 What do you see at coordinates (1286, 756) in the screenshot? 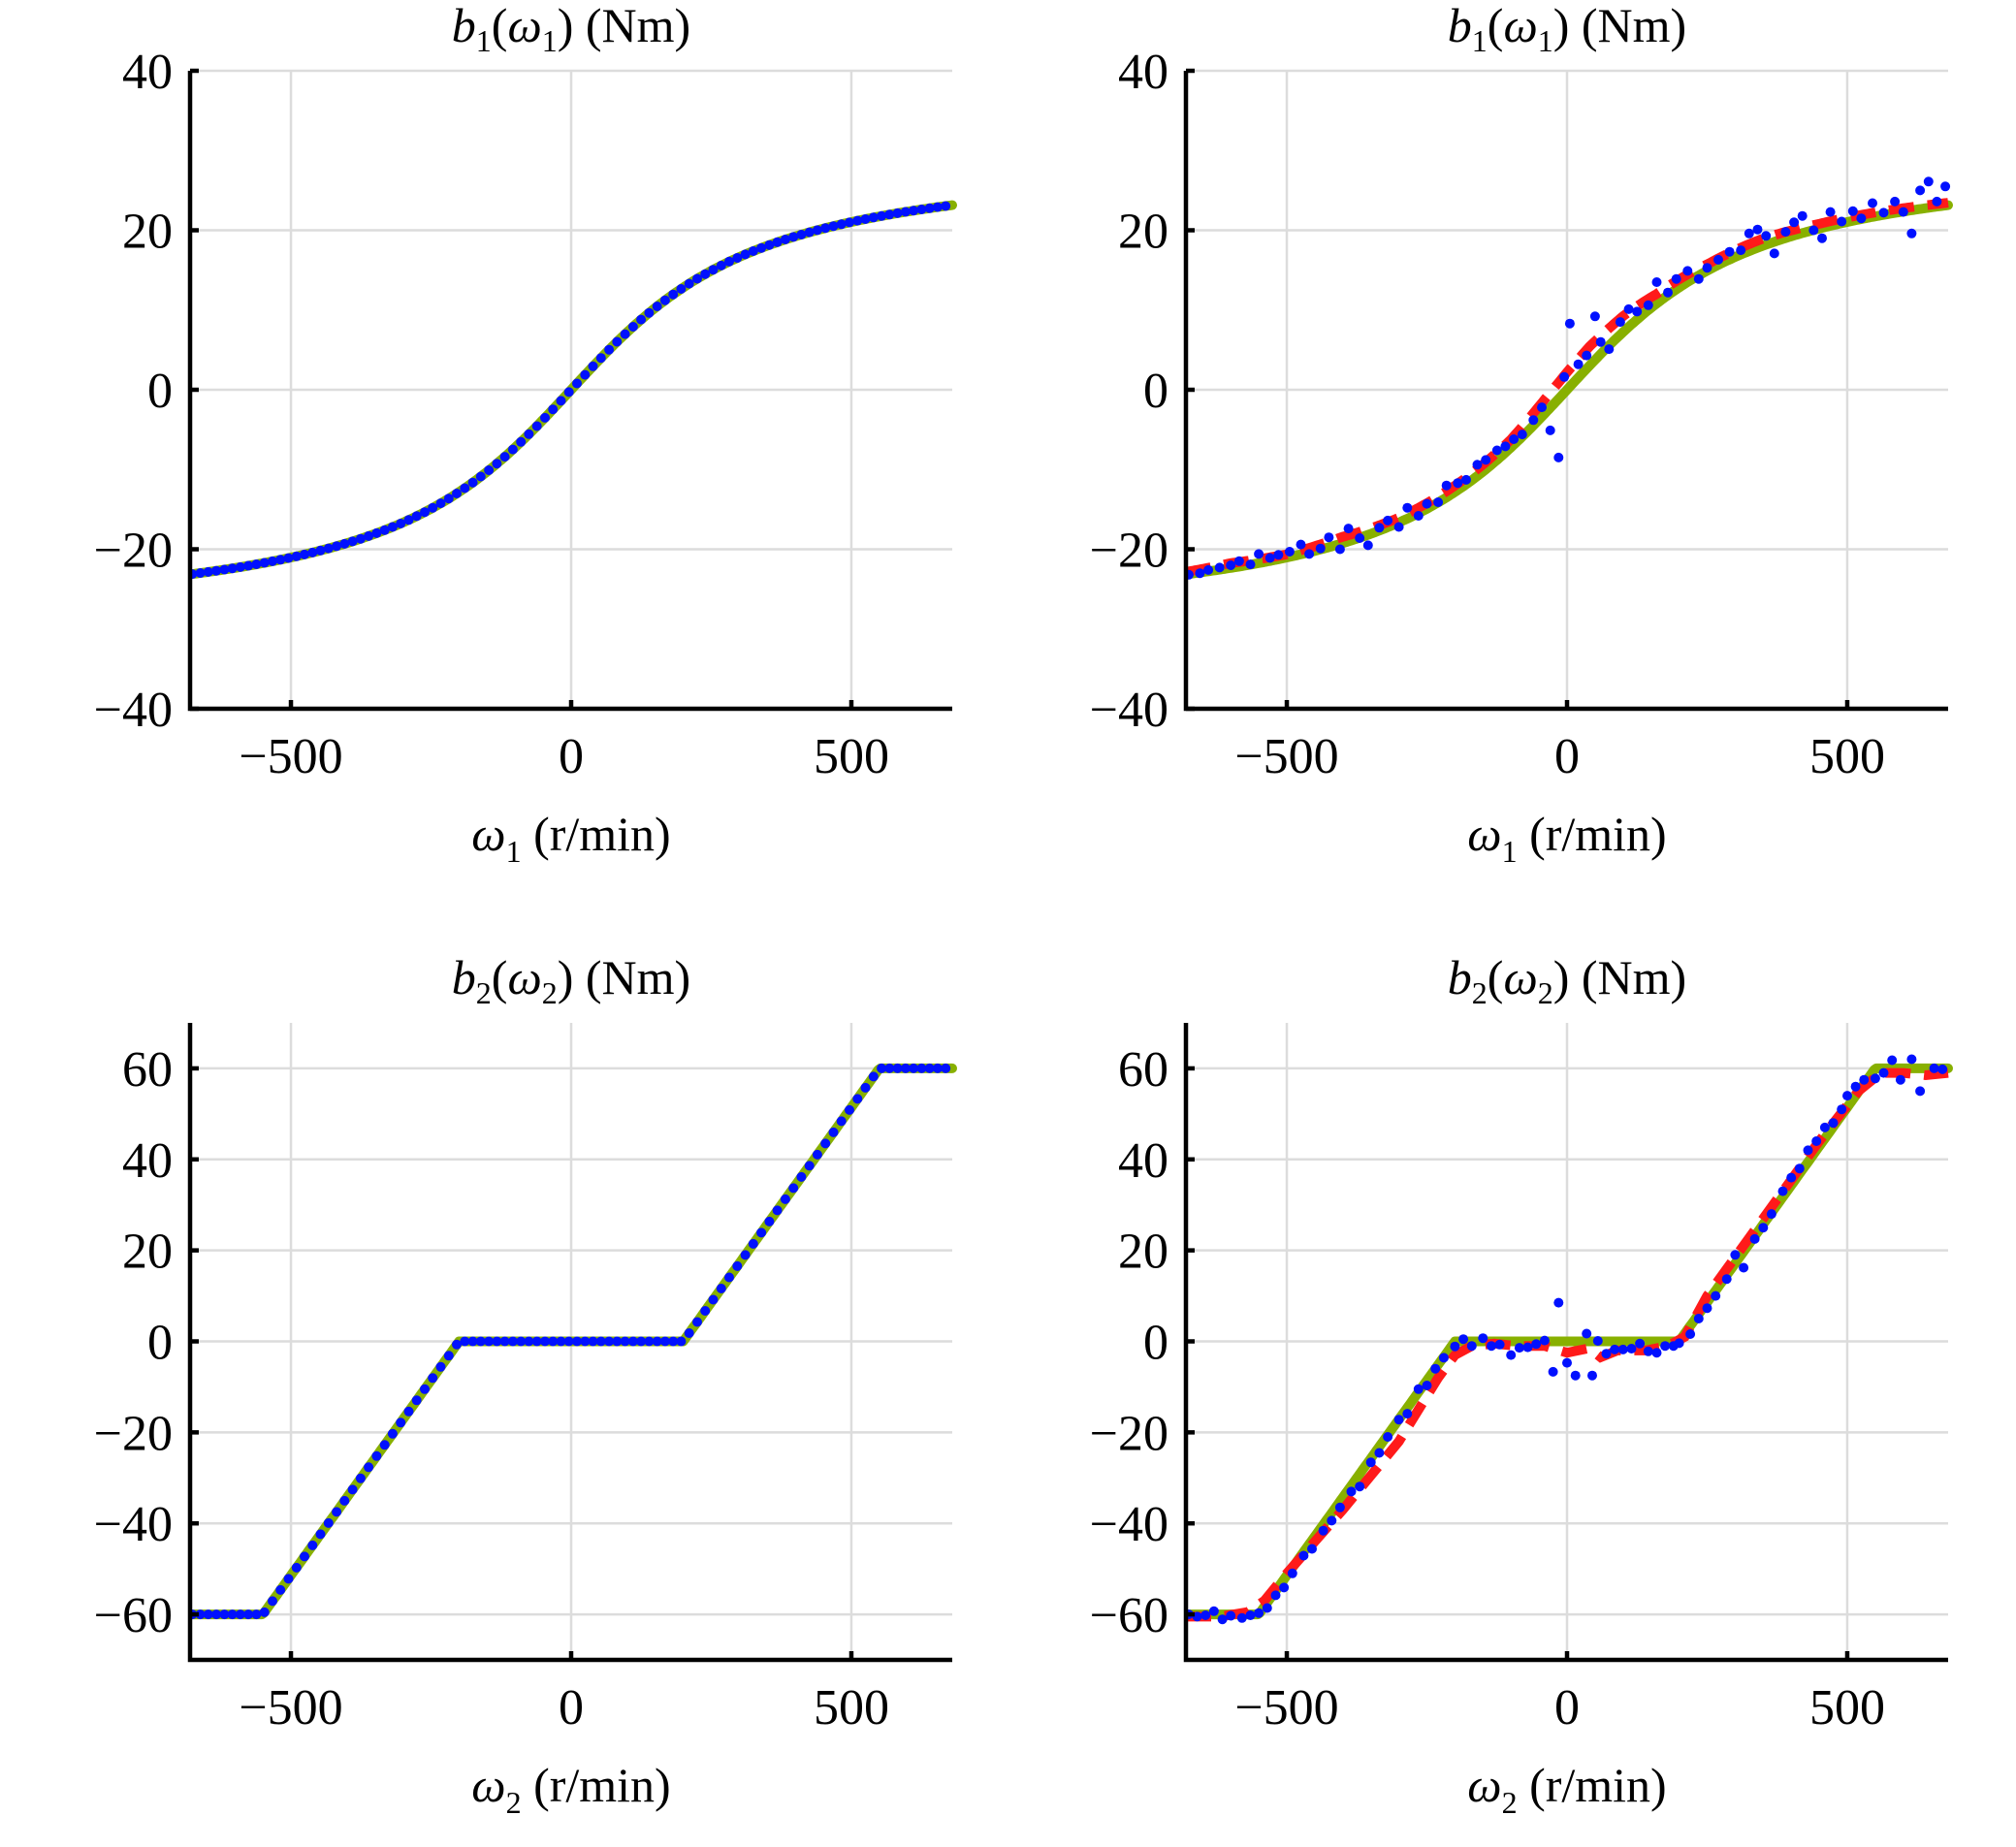
I see `x-tick-label: −500` at bounding box center [1286, 756].